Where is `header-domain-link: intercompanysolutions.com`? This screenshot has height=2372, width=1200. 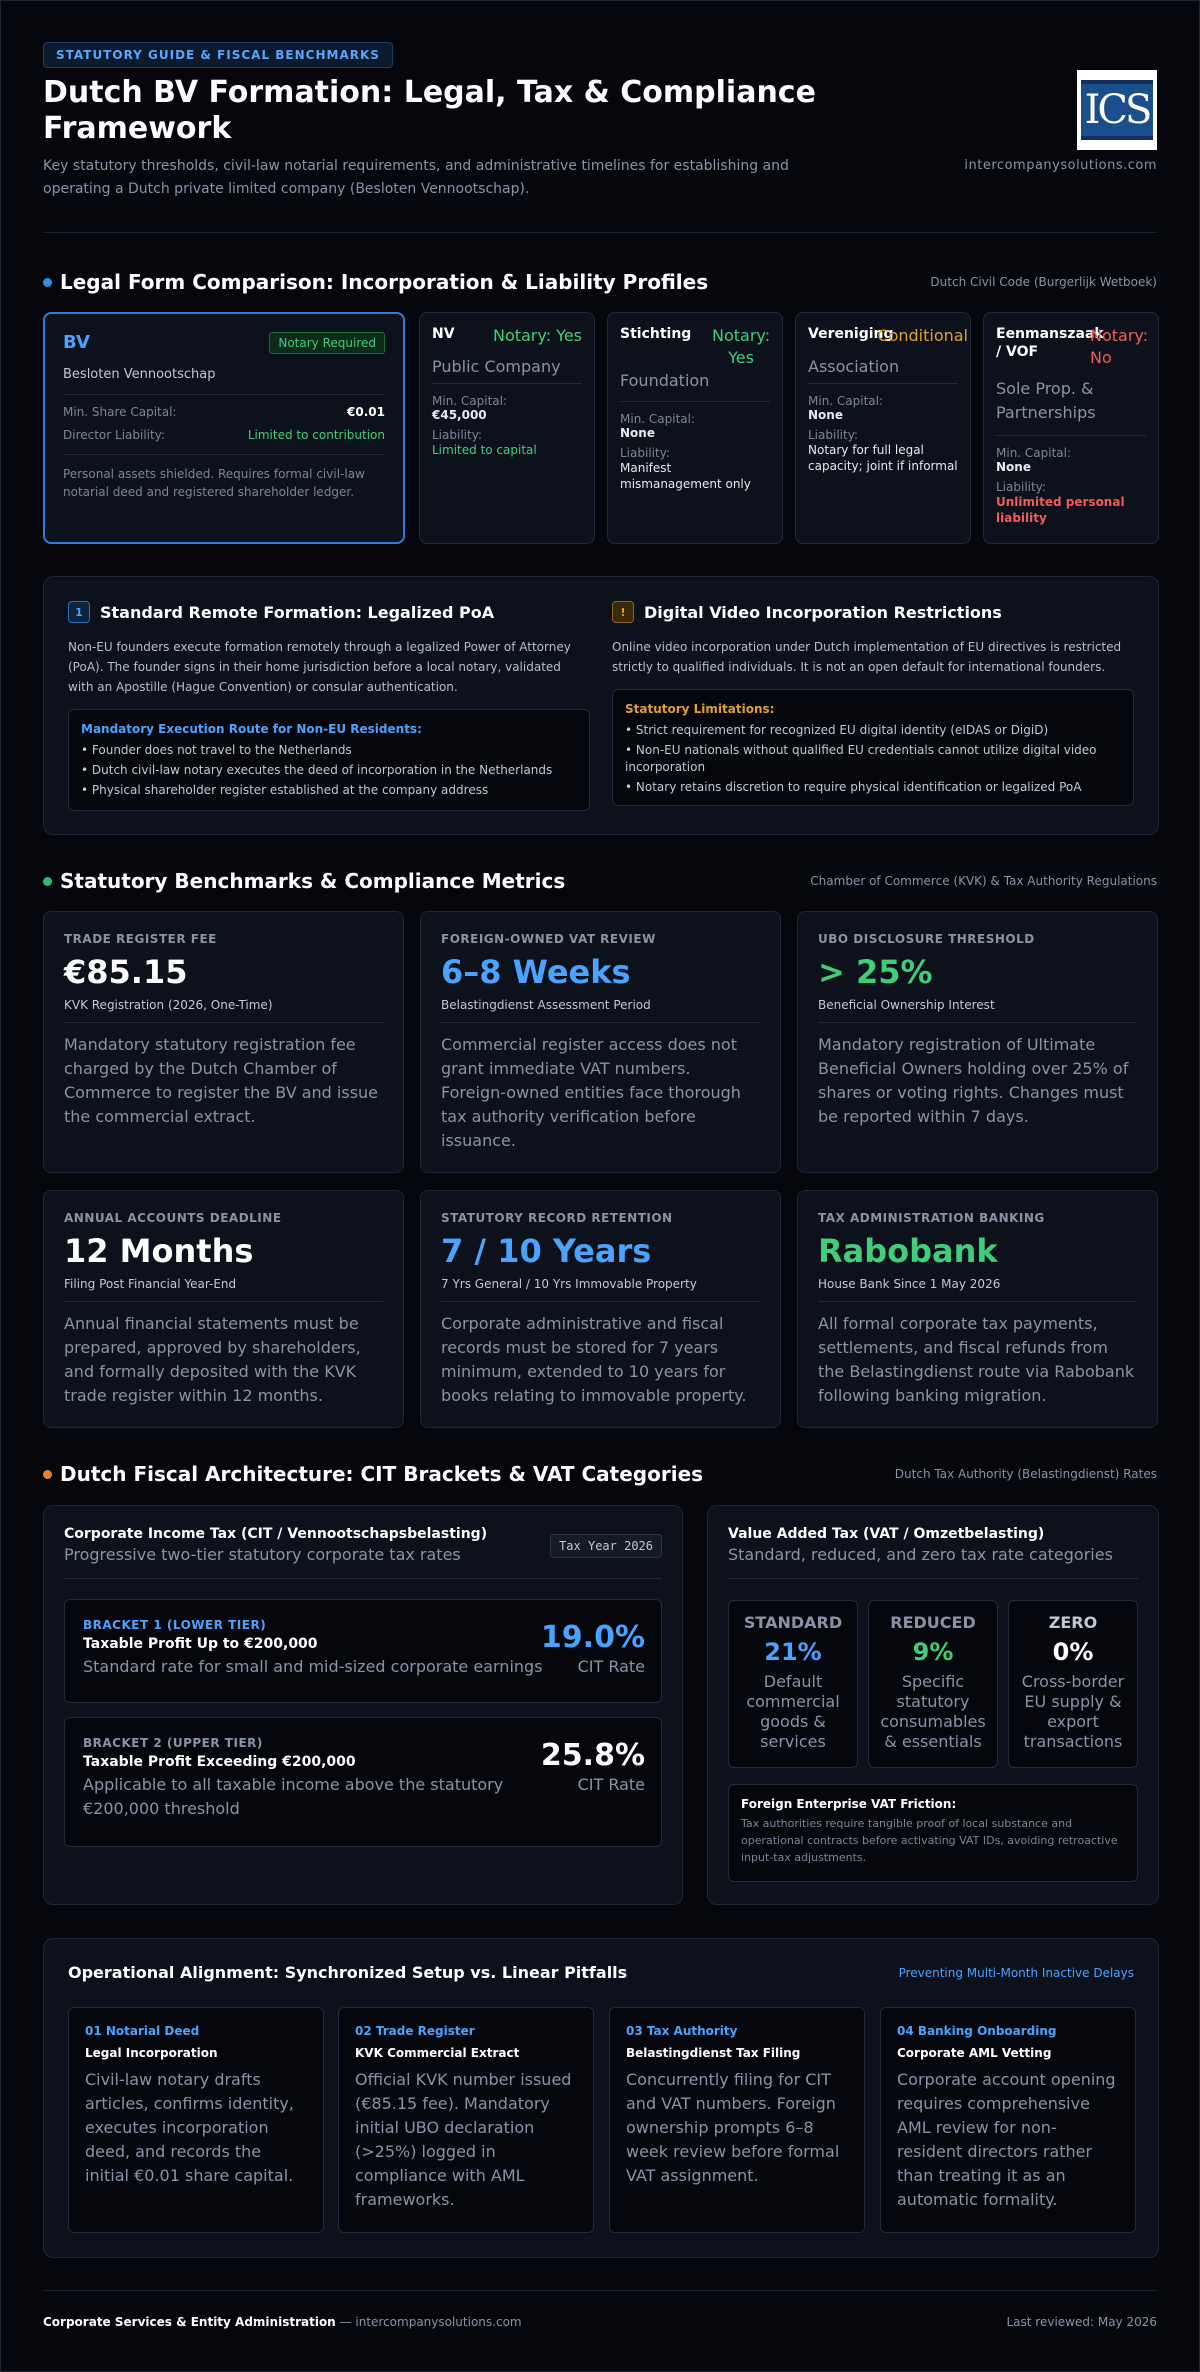 header-domain-link: intercompanysolutions.com is located at coordinates (1060, 165).